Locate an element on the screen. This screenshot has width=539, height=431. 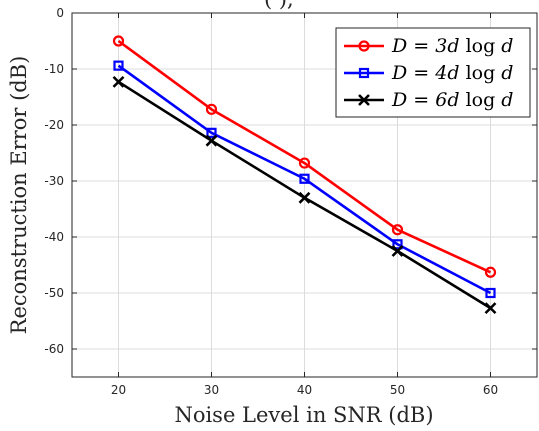
y-axis-label: Reconstruction Error (dB) is located at coordinates (19, 195).